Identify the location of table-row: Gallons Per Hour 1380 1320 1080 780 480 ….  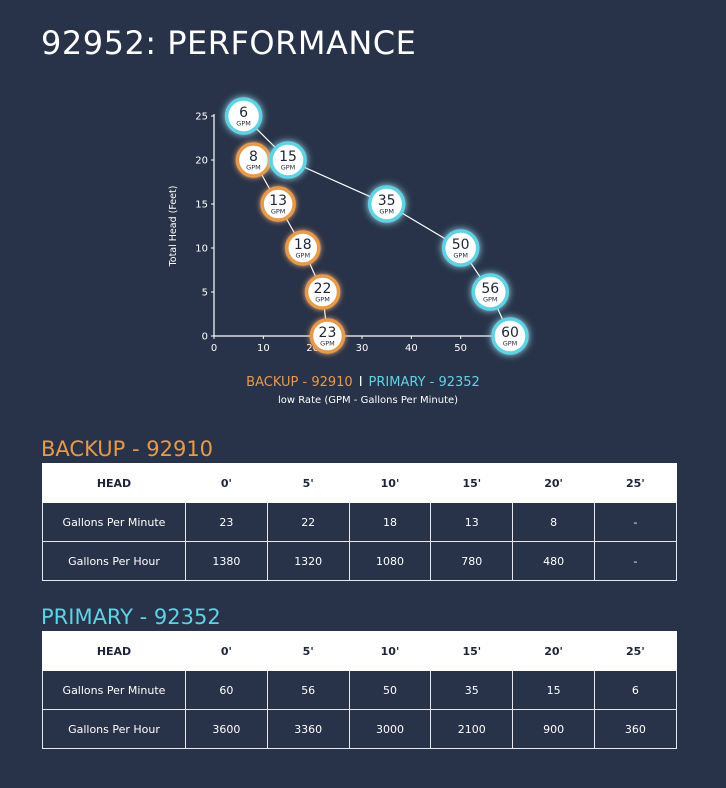
(359, 561).